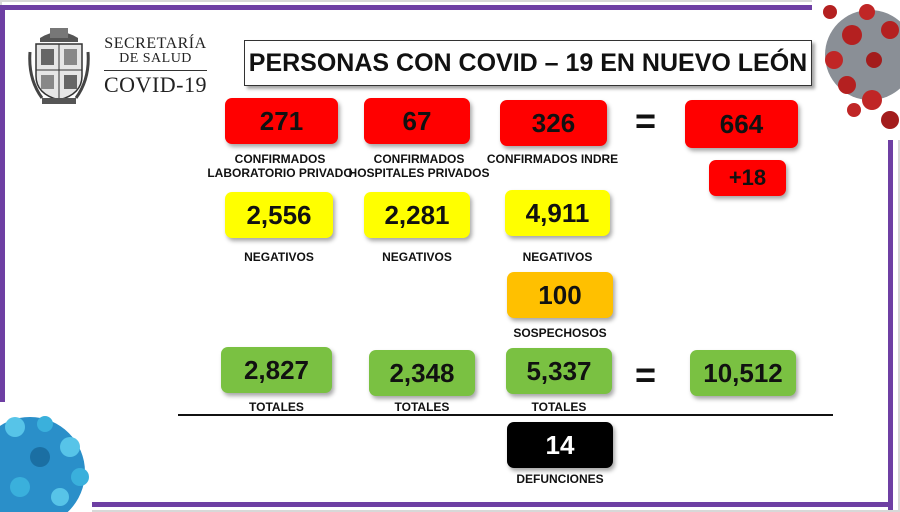 This screenshot has width=900, height=512. Describe the element at coordinates (890, 257) in the screenshot. I see `frame-border-right` at that location.